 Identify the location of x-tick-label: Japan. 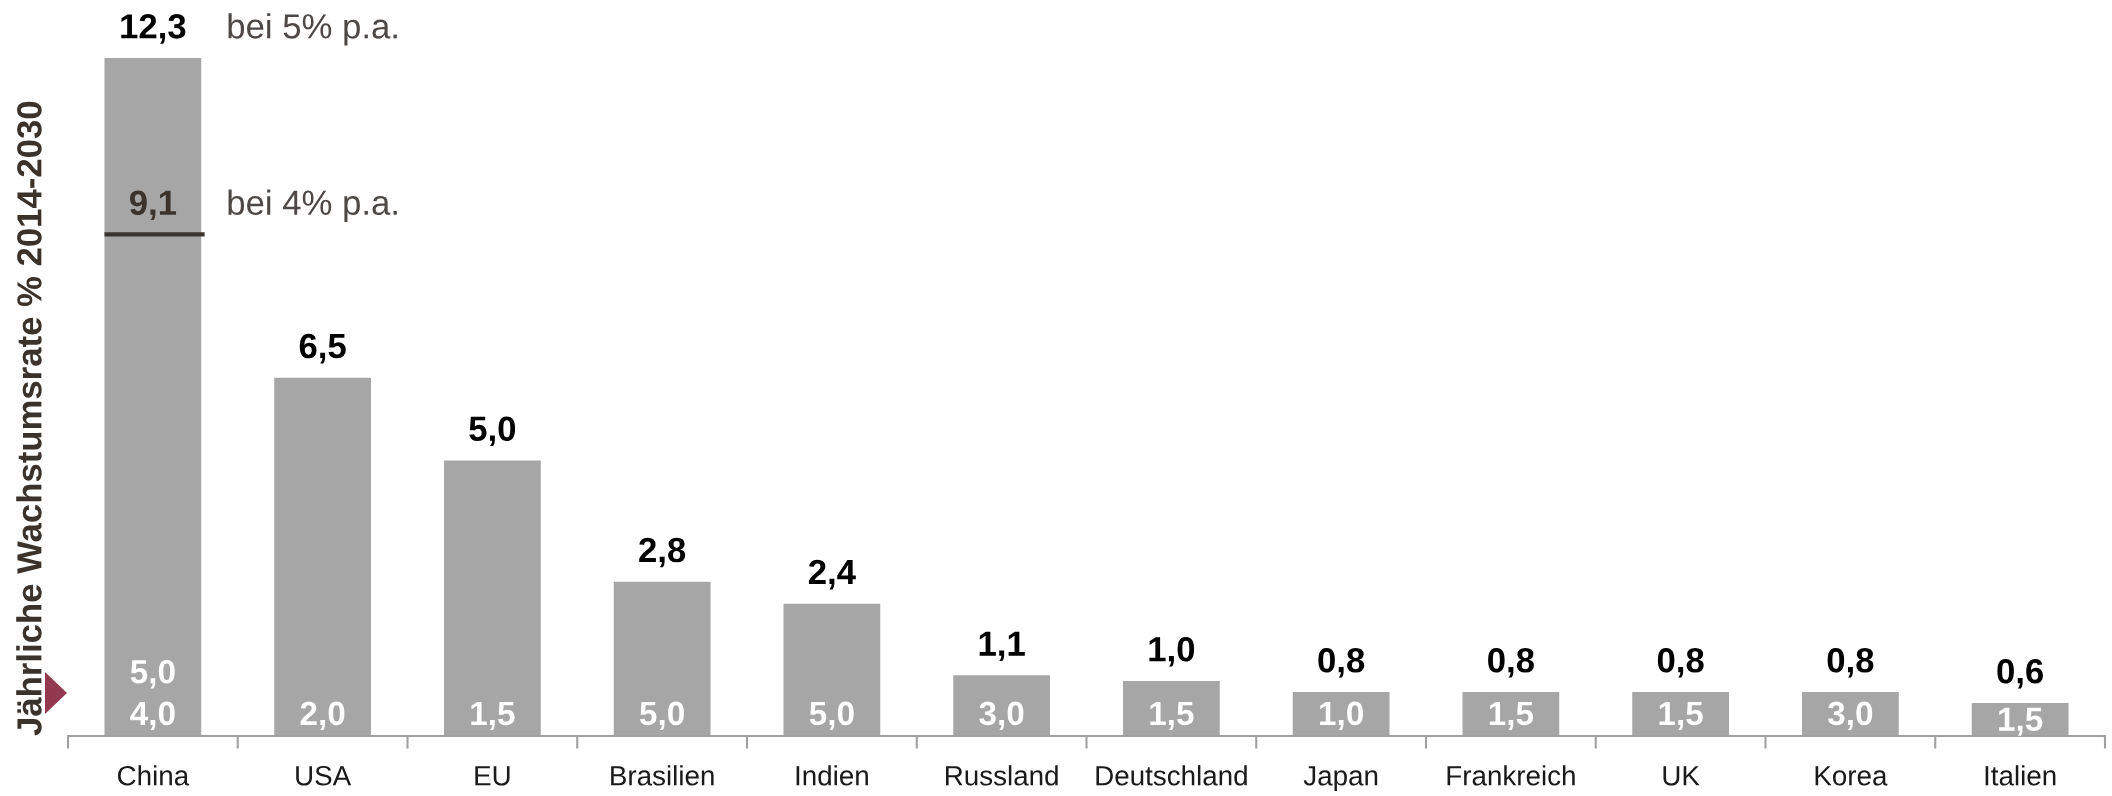
(1340, 779).